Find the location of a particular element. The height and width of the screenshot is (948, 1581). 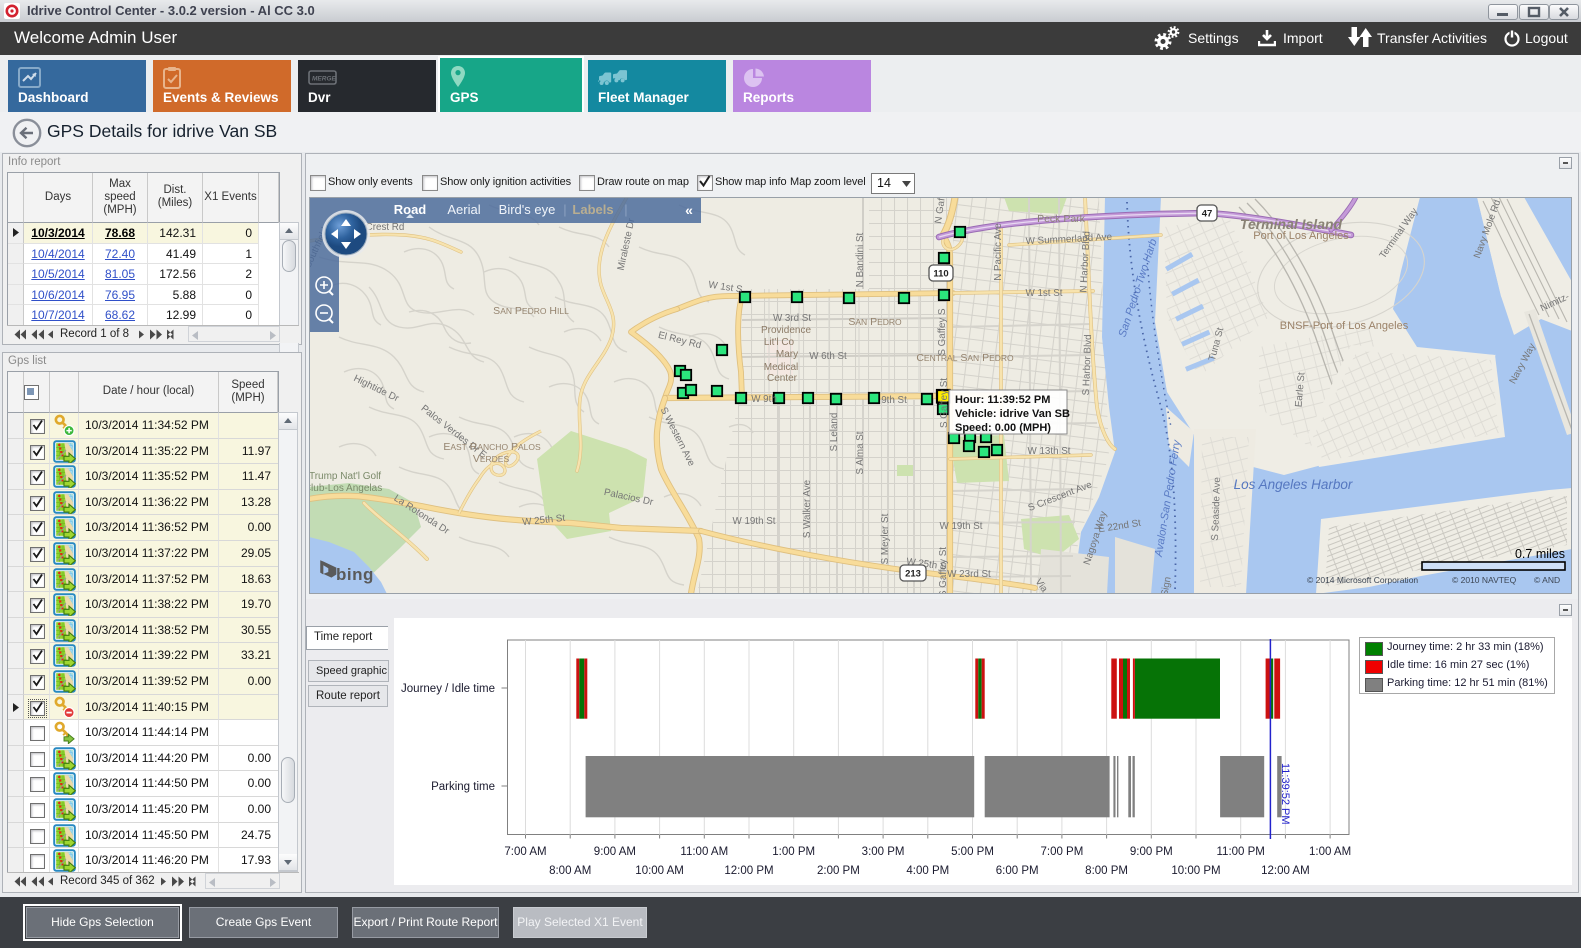

svg-text: Labels is located at coordinates (592, 209).